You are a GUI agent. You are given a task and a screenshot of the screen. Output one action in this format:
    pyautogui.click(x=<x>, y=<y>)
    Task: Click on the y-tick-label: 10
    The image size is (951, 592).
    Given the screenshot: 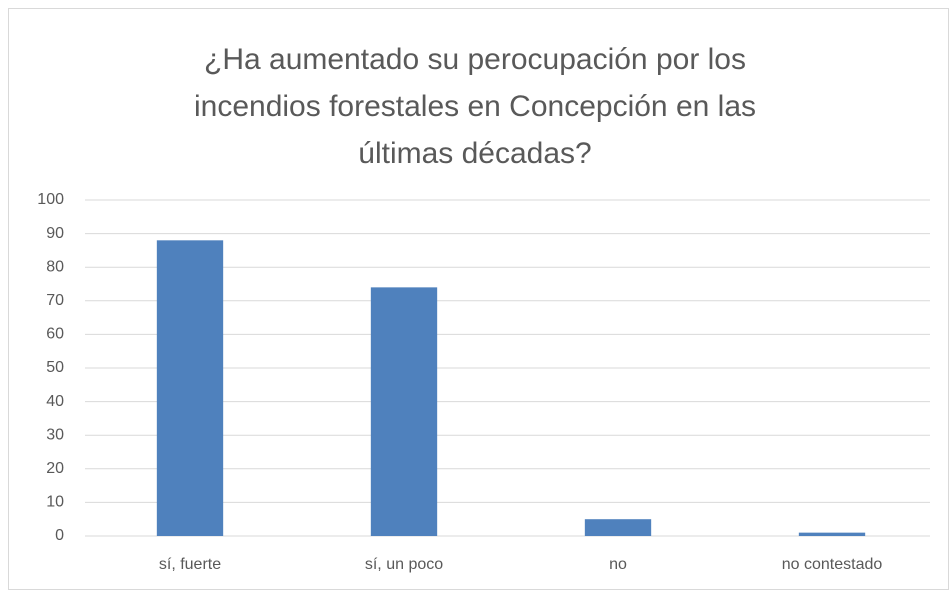 What is the action you would take?
    pyautogui.click(x=55, y=502)
    